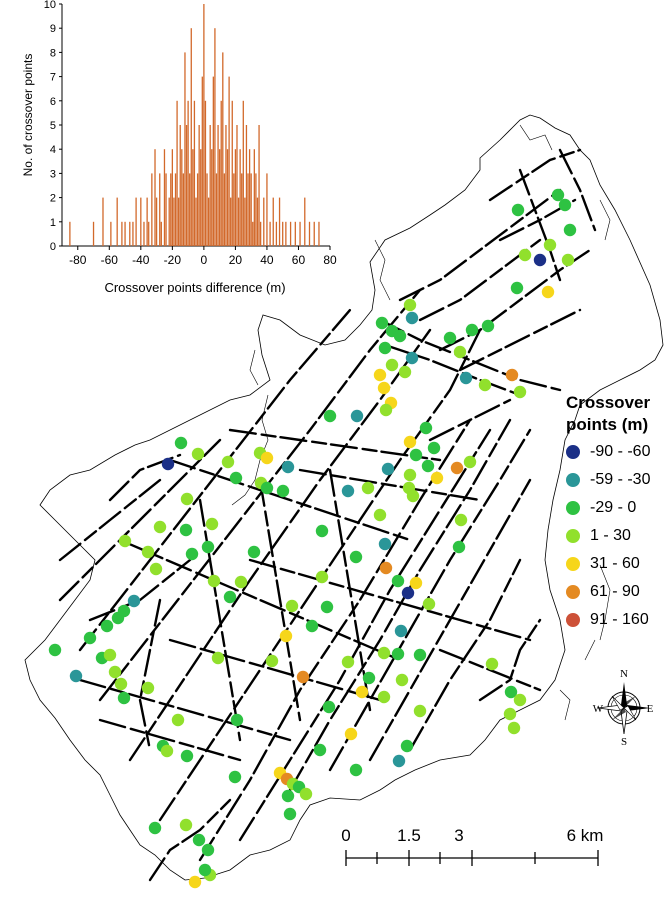 The image size is (671, 900). I want to click on legend-label: 91 - 160, so click(619, 619).